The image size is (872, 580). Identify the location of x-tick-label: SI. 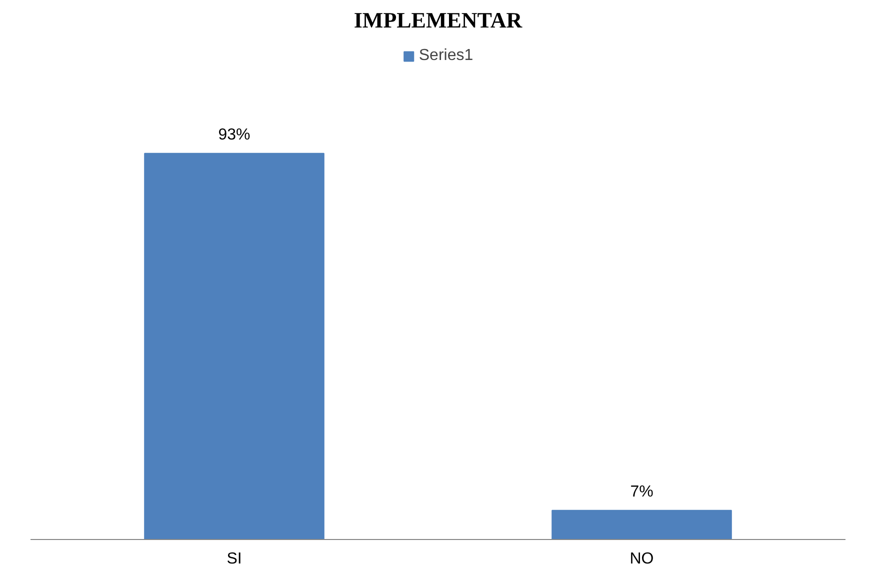
(234, 559).